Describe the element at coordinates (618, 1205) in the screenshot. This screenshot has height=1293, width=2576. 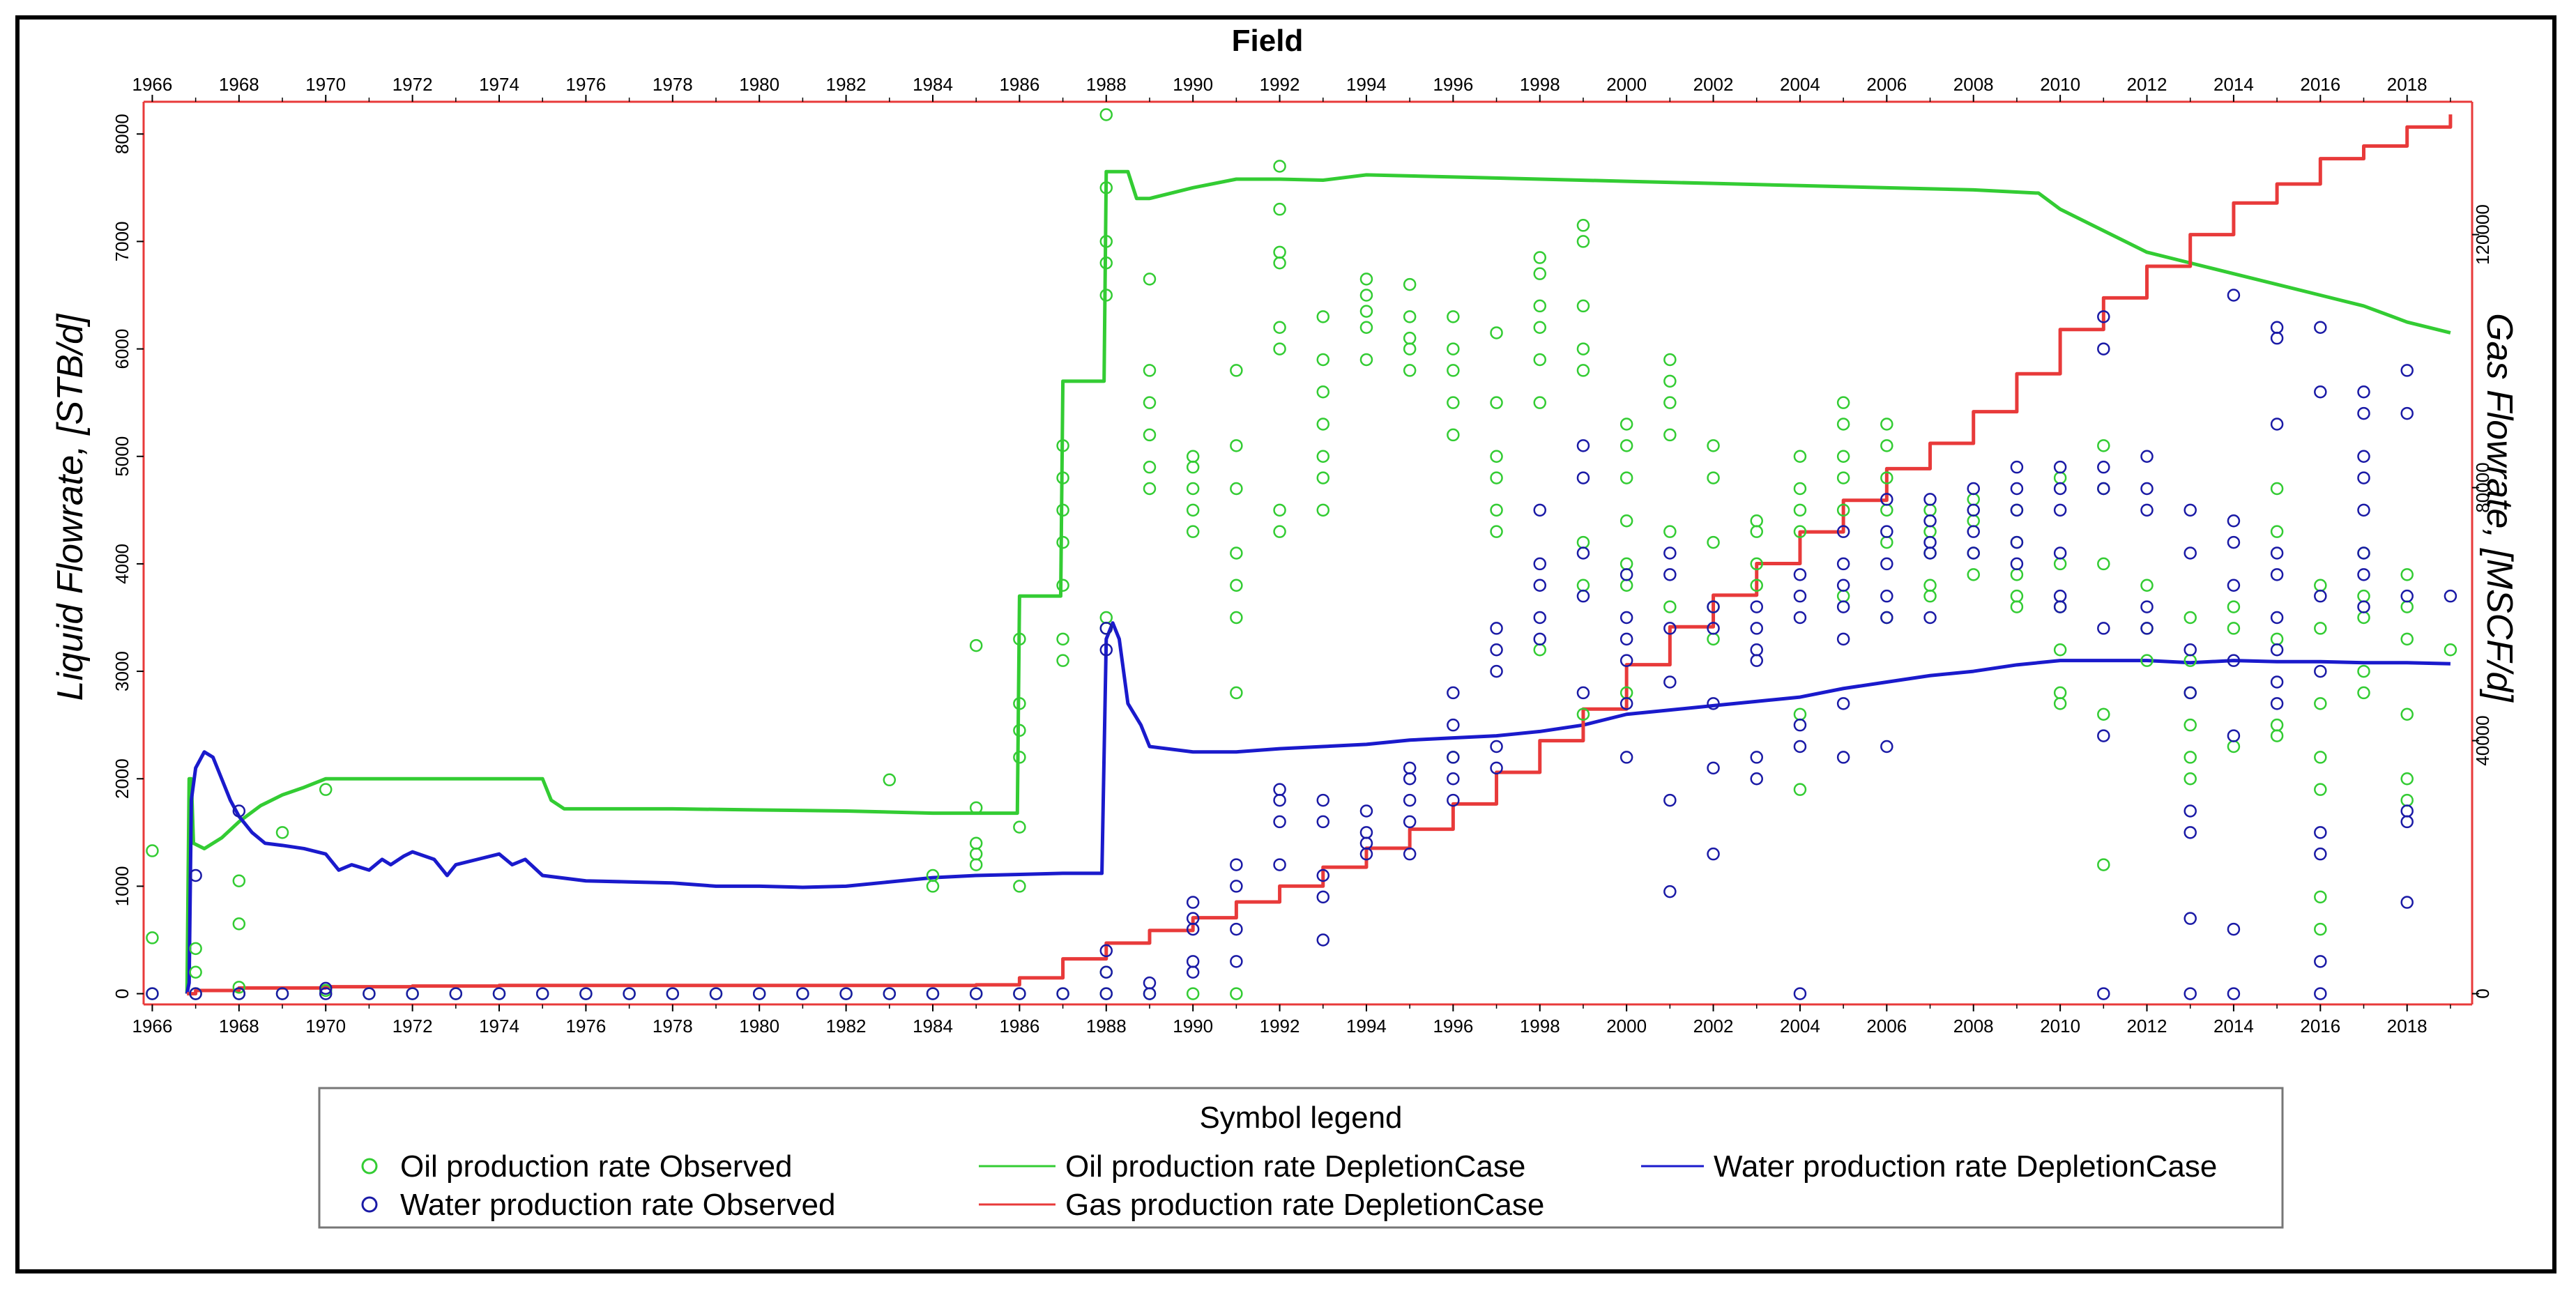
I see `legend-label-water-observed: Water production rate Observed` at that location.